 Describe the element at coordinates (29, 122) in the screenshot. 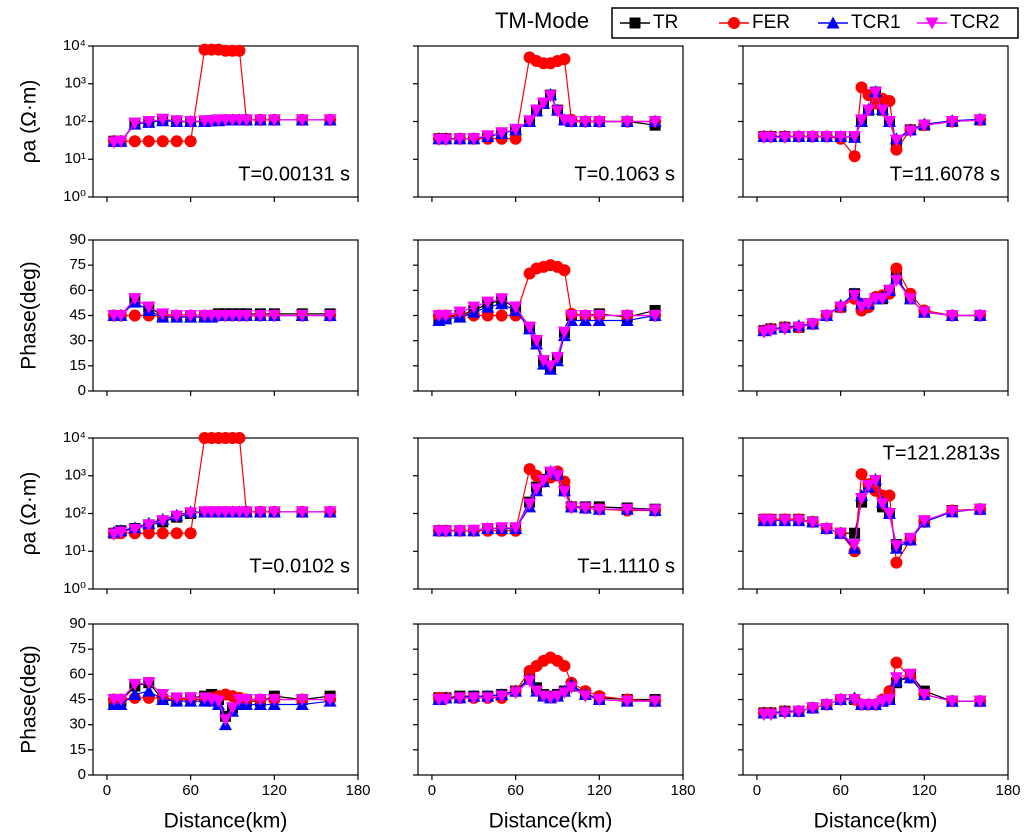

I see `y-axis-label: ρa (Ω·m)` at that location.